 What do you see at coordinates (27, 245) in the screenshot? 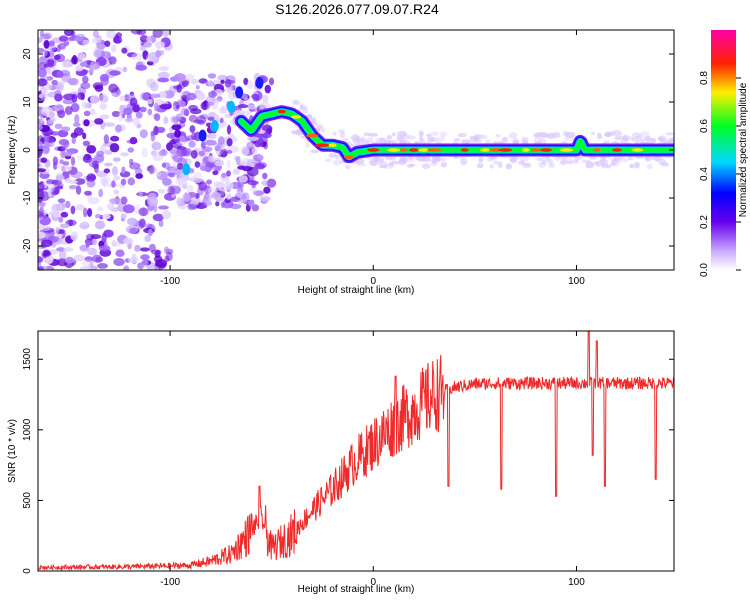
I see `y-tick-label: -20` at bounding box center [27, 245].